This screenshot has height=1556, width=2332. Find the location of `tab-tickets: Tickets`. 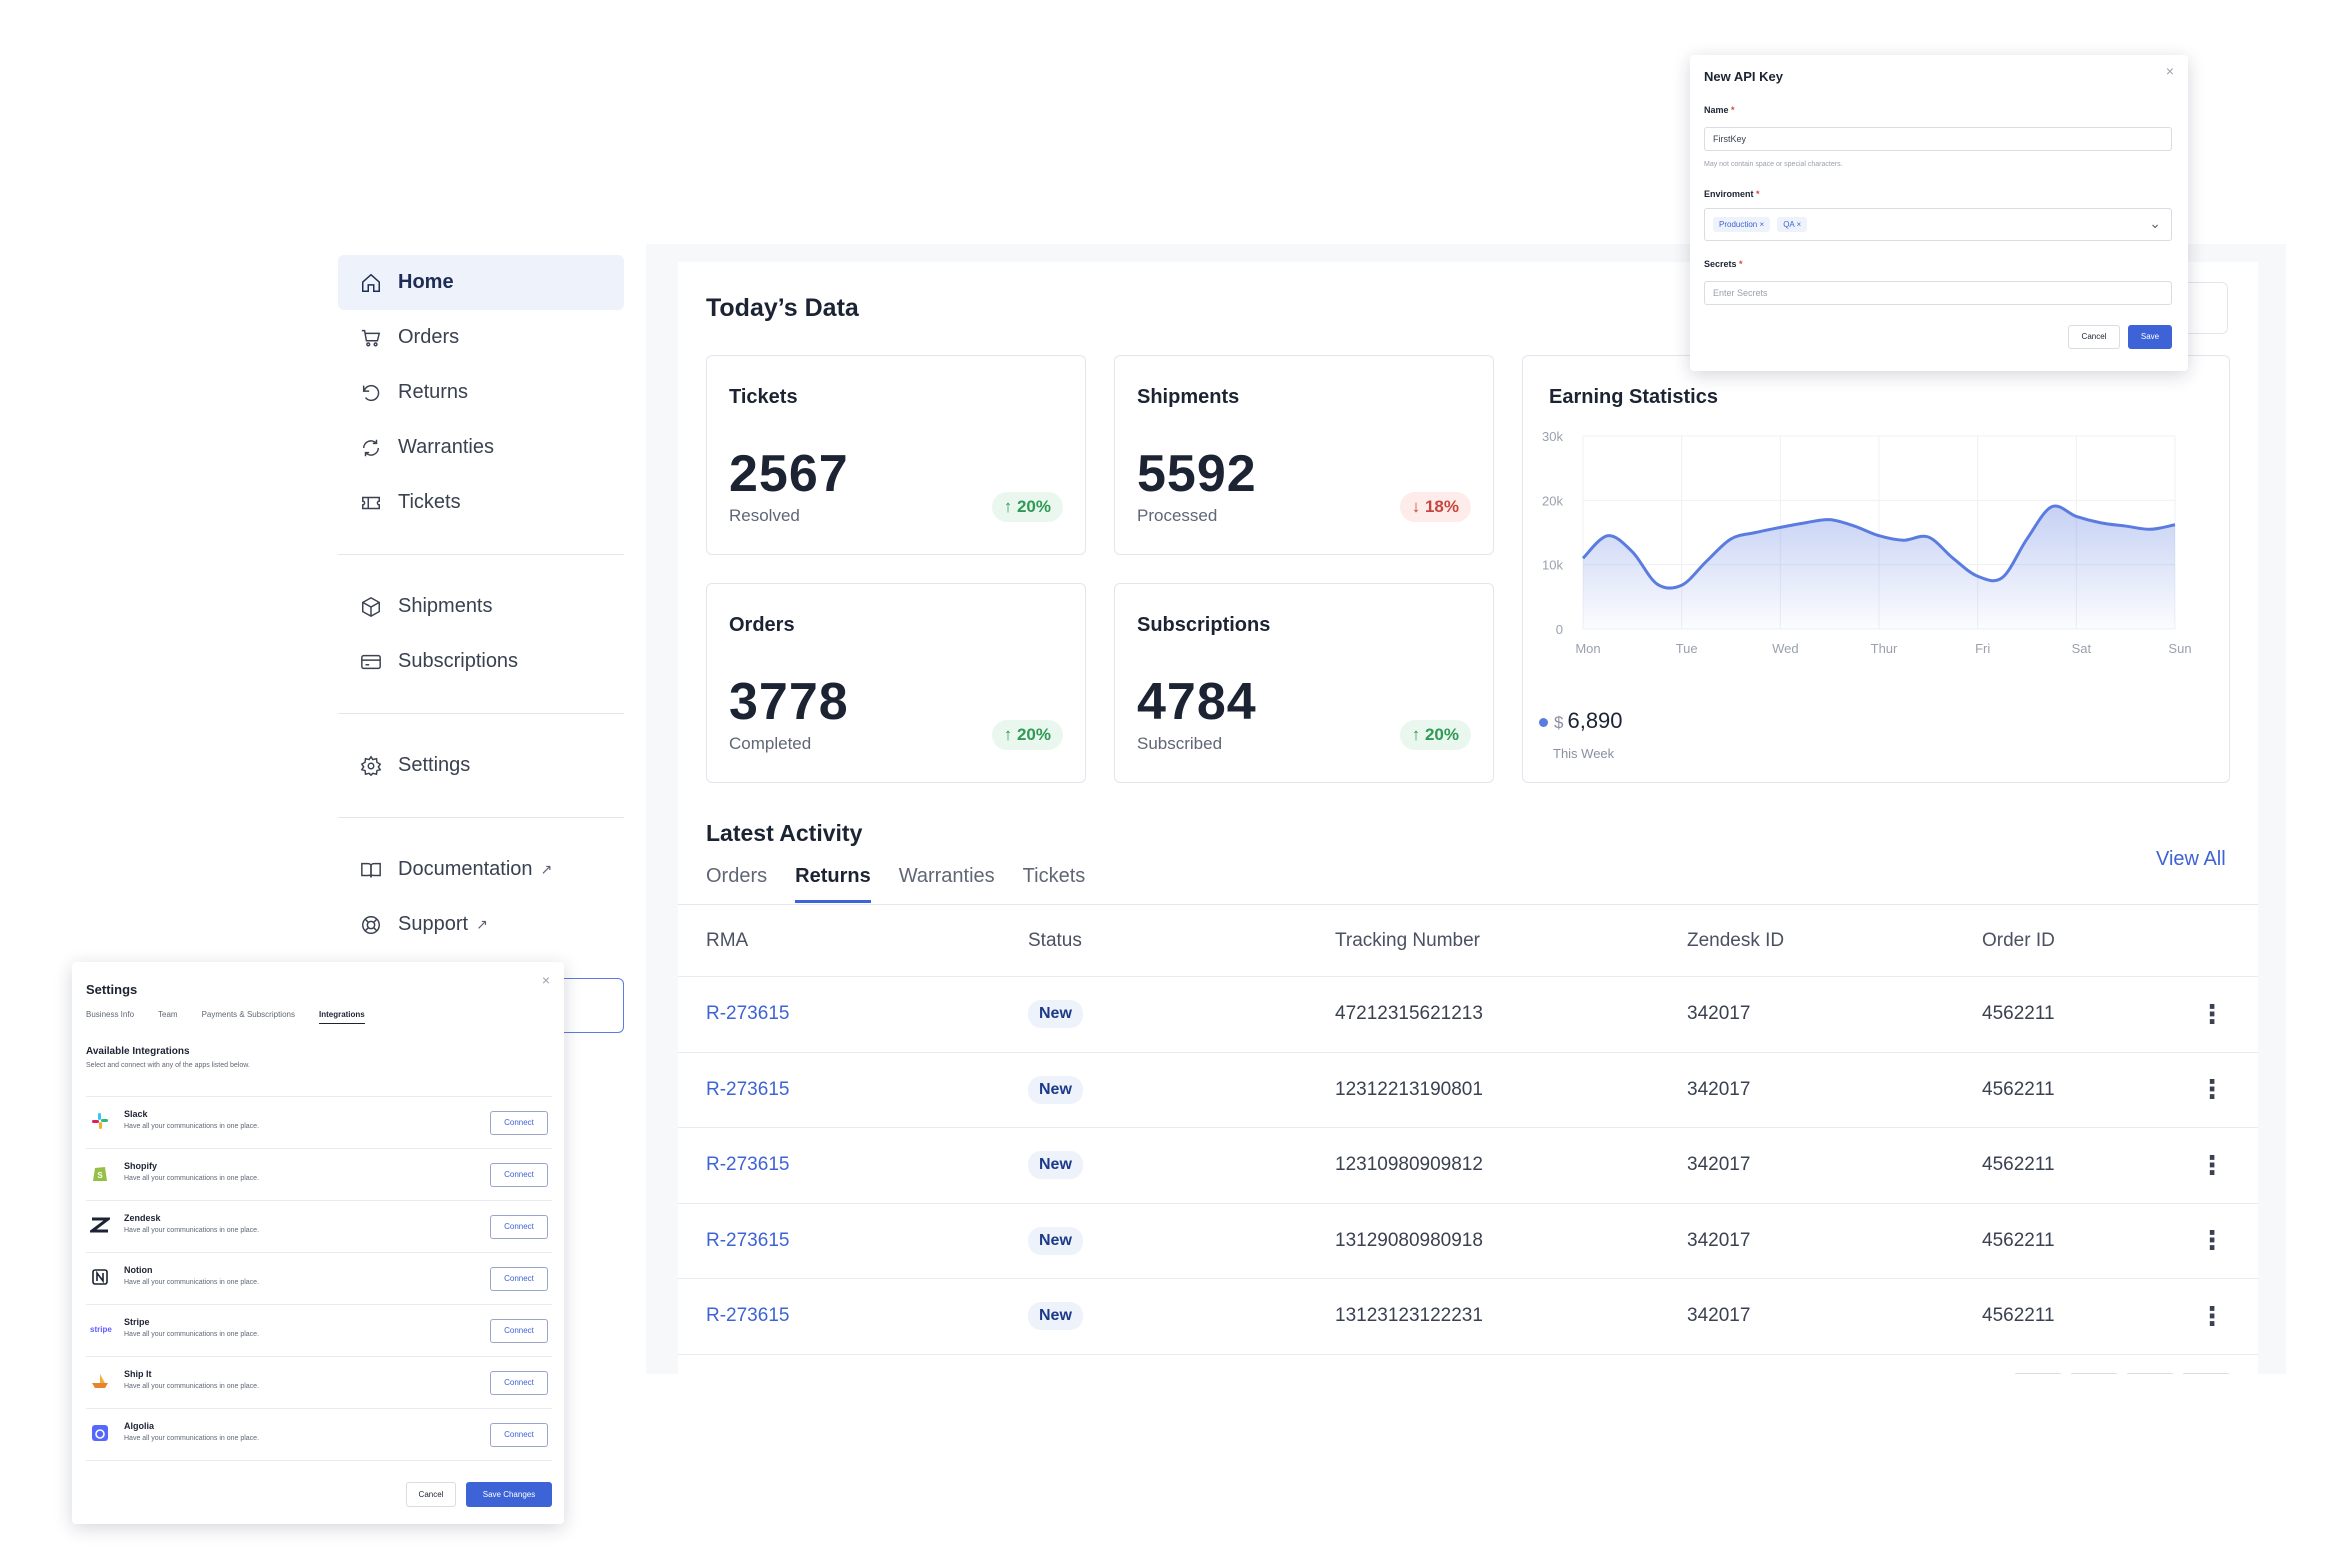

tab-tickets: Tickets is located at coordinates (1054, 876).